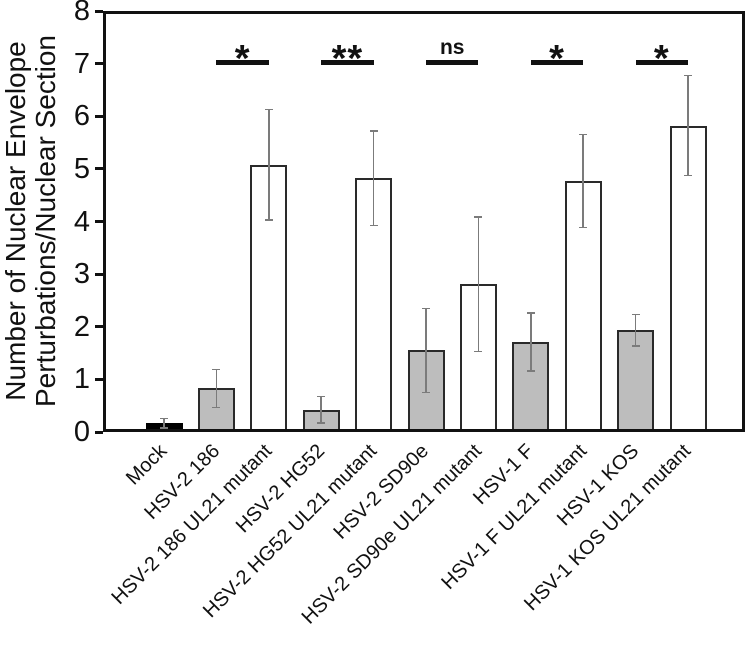 The height and width of the screenshot is (671, 750). What do you see at coordinates (81, 326) in the screenshot?
I see `y-tick-label: 2` at bounding box center [81, 326].